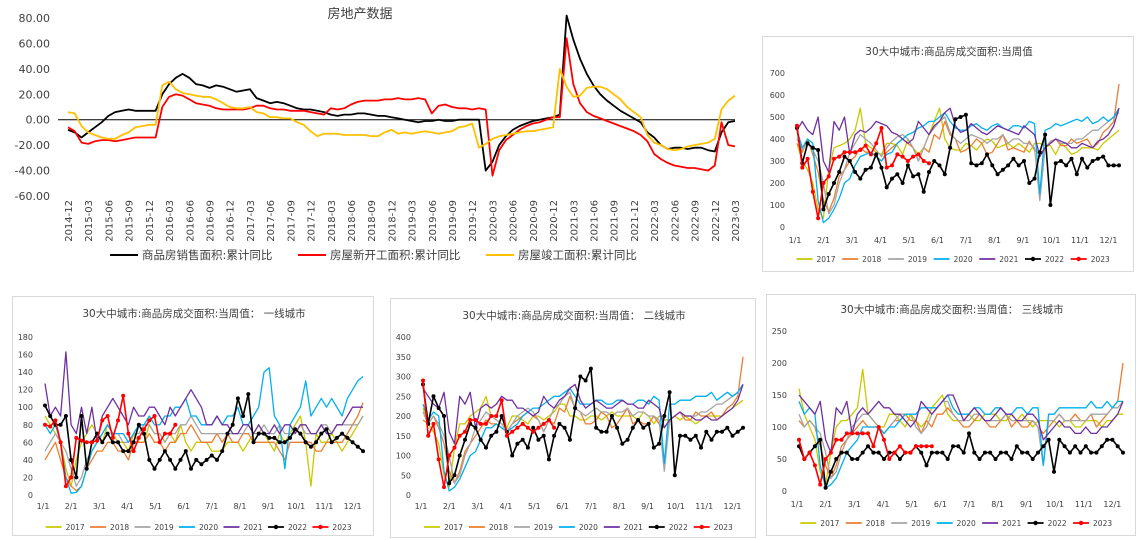 Image resolution: width=1143 pixels, height=540 pixels. Describe the element at coordinates (696, 221) in the screenshot. I see `x-tick-label: 2022-09` at that location.